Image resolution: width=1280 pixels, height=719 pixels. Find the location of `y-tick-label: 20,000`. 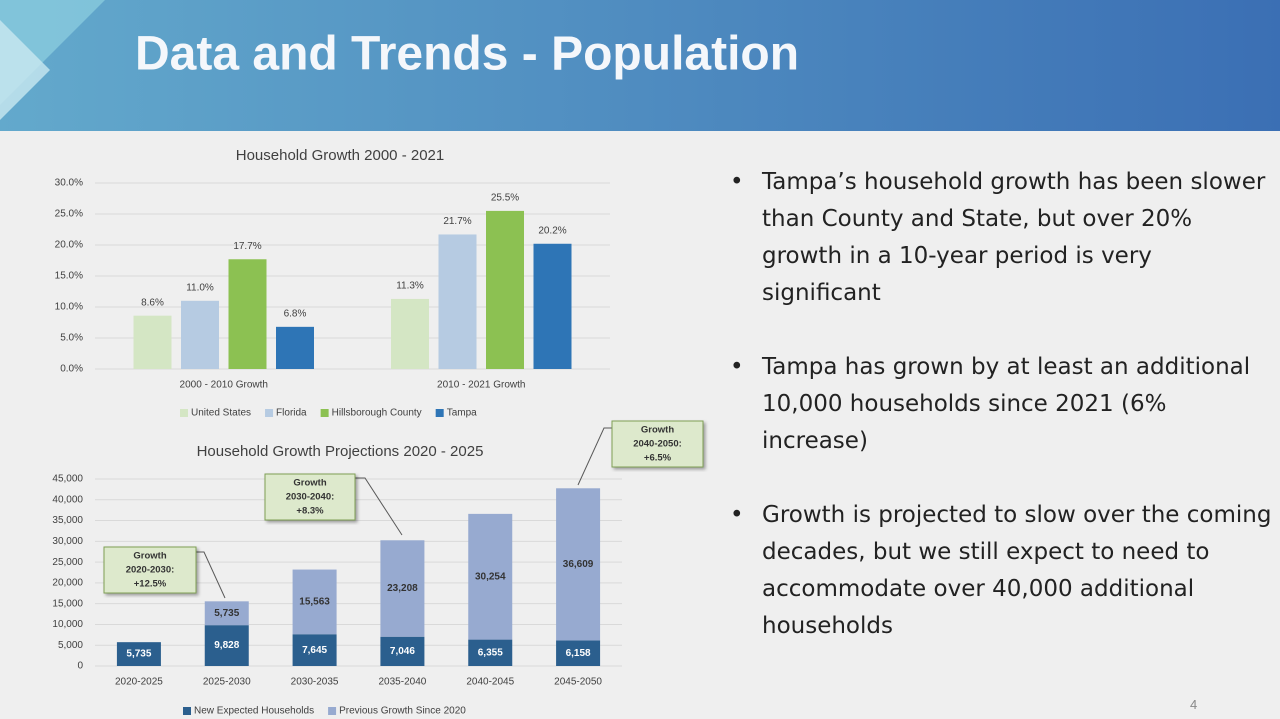

y-tick-label: 20,000 is located at coordinates (67, 583).